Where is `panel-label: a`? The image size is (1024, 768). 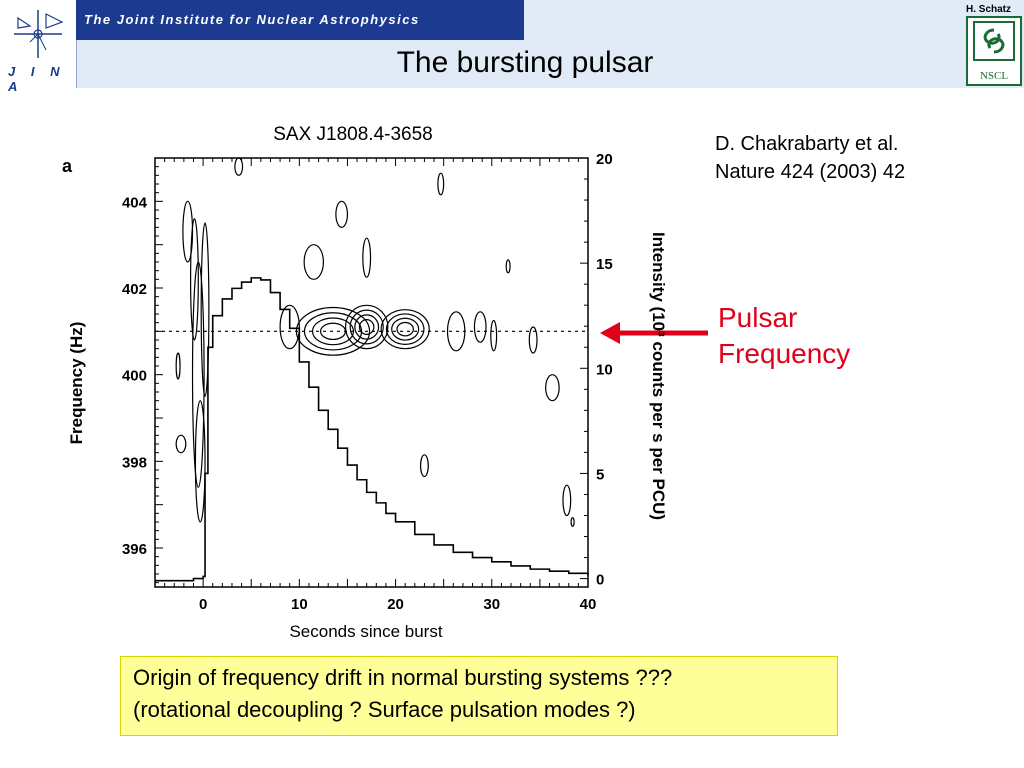 panel-label: a is located at coordinates (67, 166).